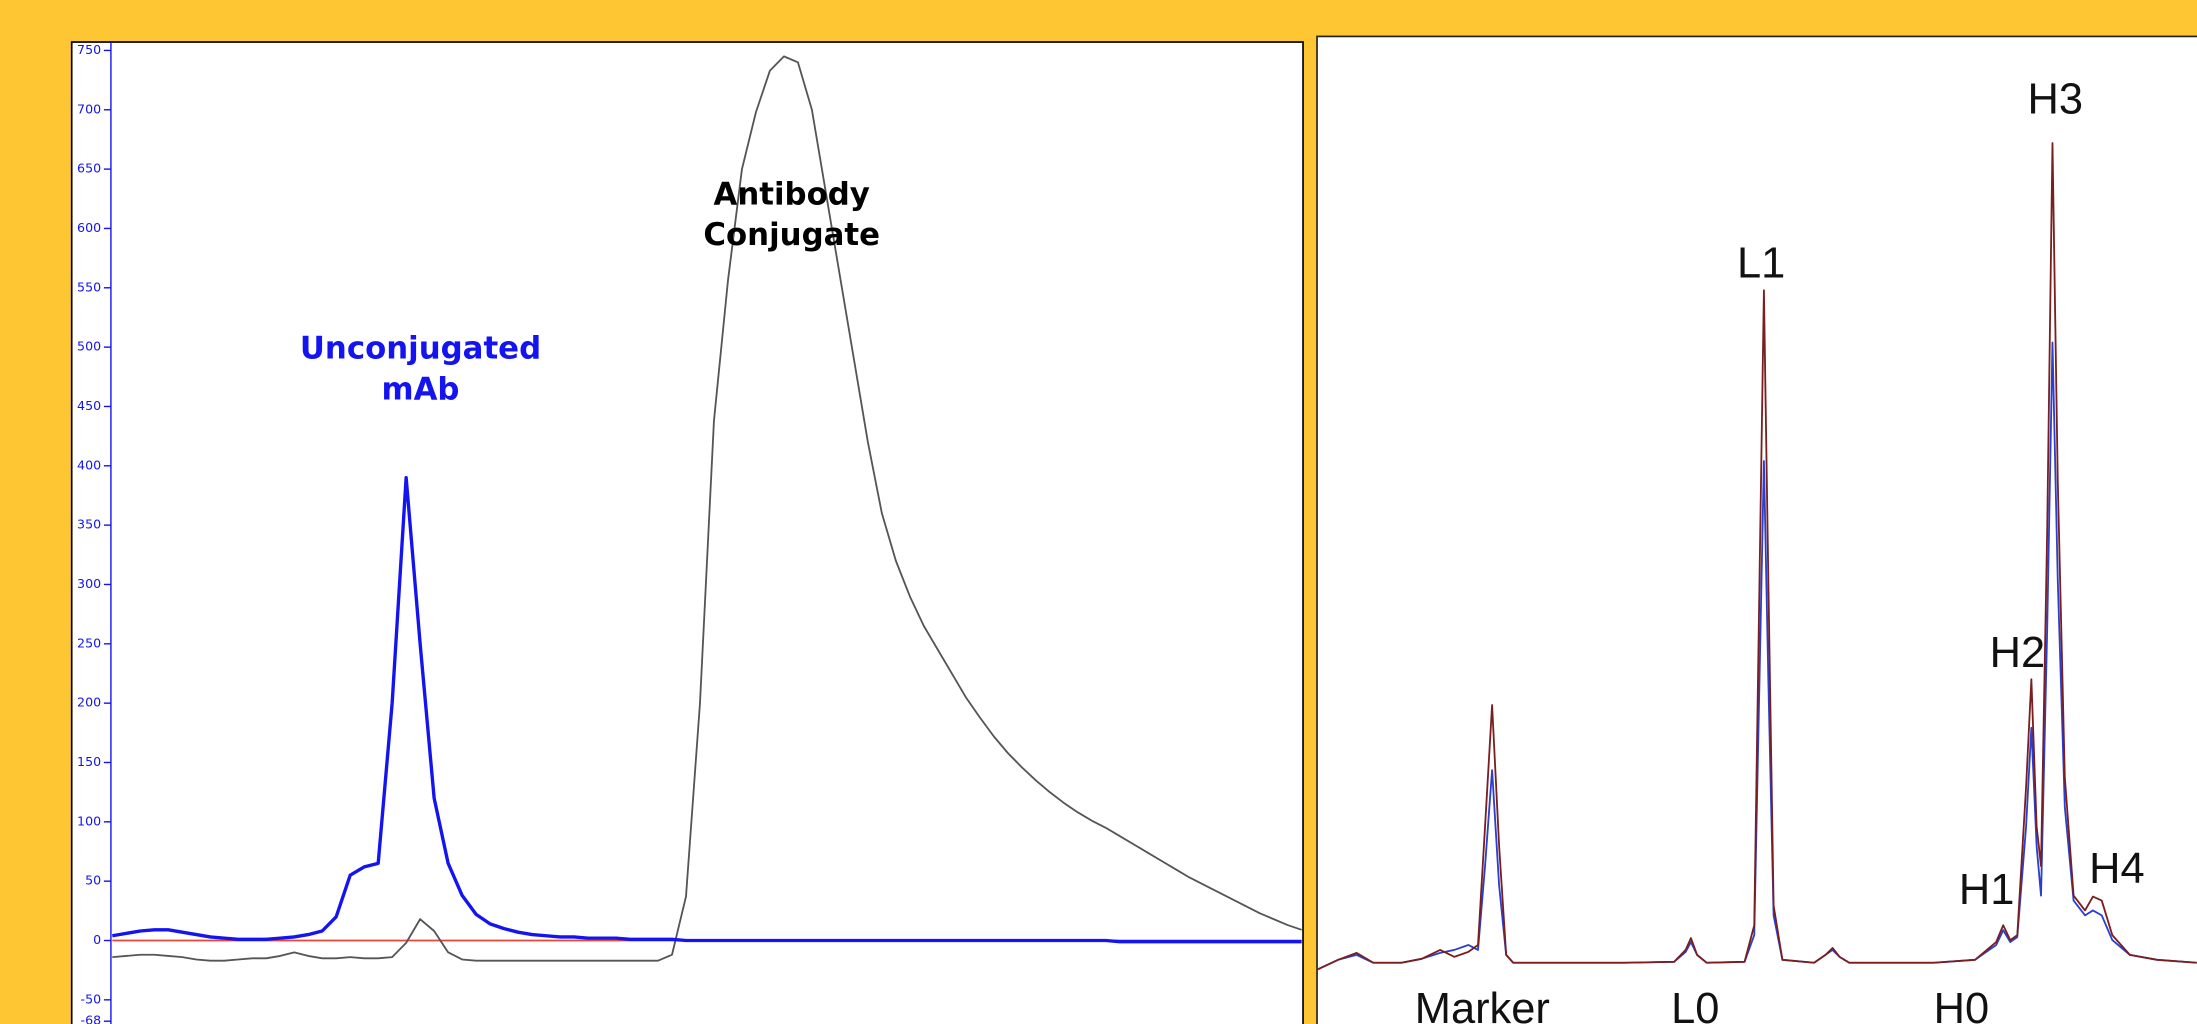 This screenshot has width=2197, height=1024. I want to click on y-tick-label: 600, so click(89, 227).